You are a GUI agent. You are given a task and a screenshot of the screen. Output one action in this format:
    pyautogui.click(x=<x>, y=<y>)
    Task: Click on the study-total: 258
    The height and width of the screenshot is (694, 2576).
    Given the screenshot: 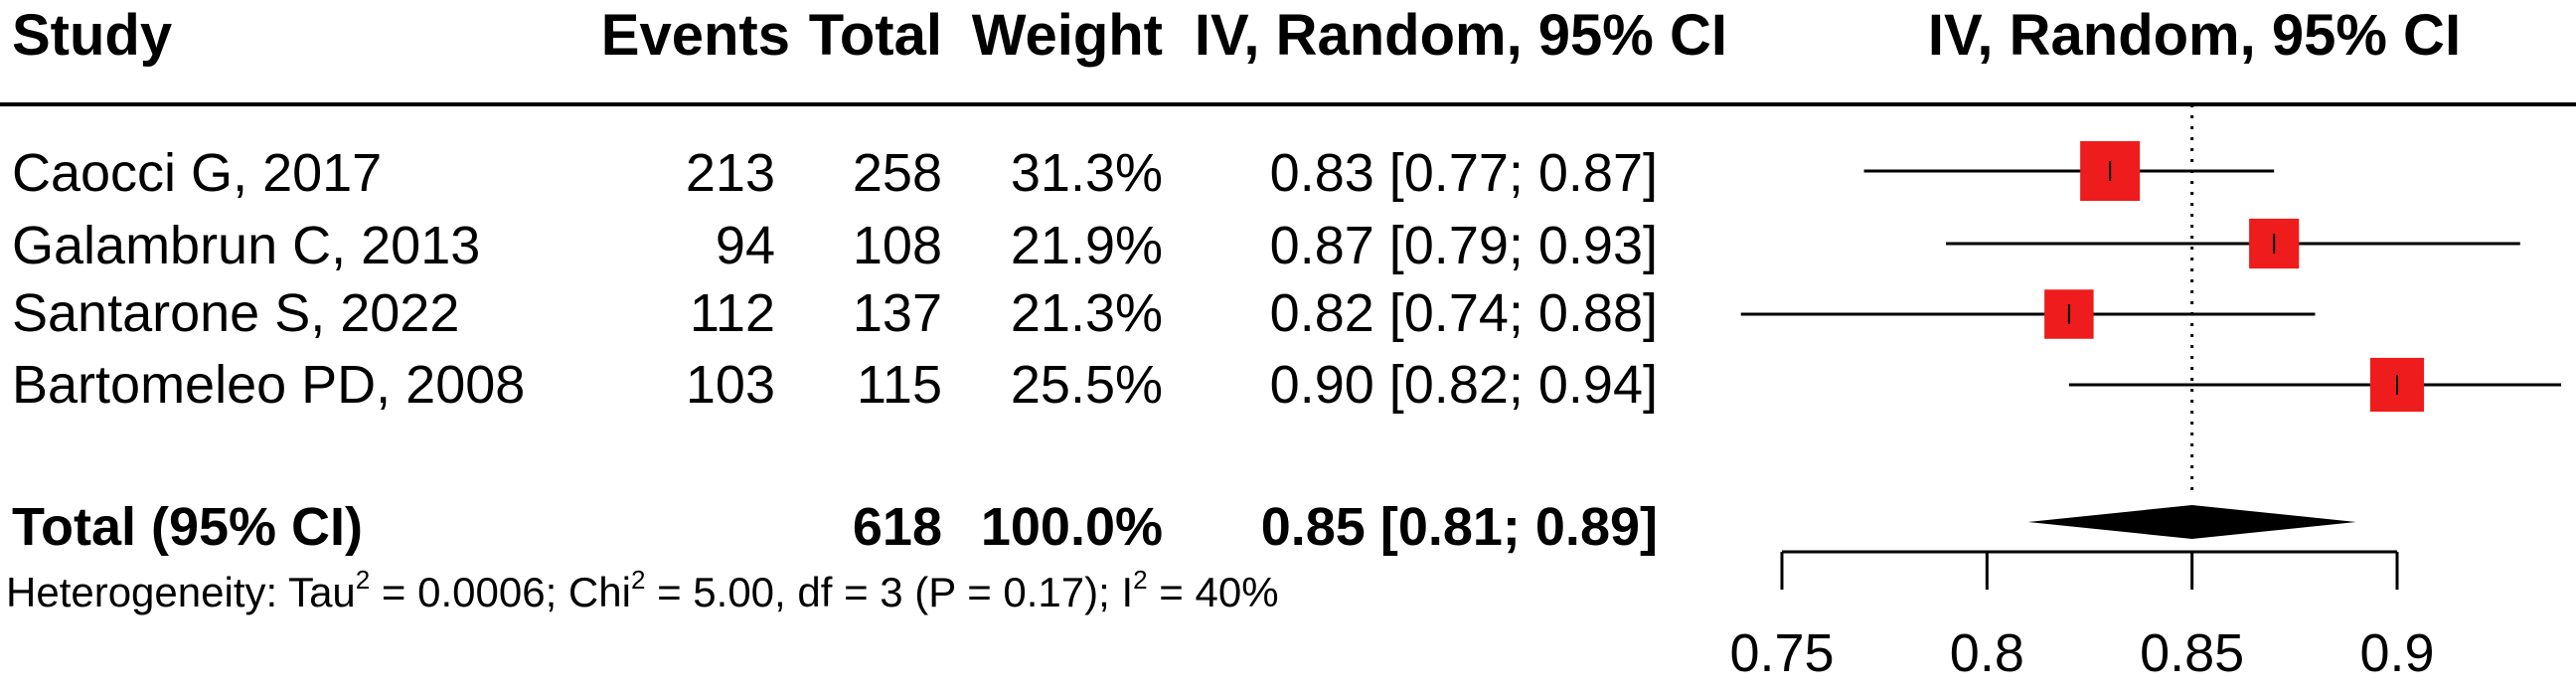 What is the action you would take?
    pyautogui.click(x=897, y=173)
    